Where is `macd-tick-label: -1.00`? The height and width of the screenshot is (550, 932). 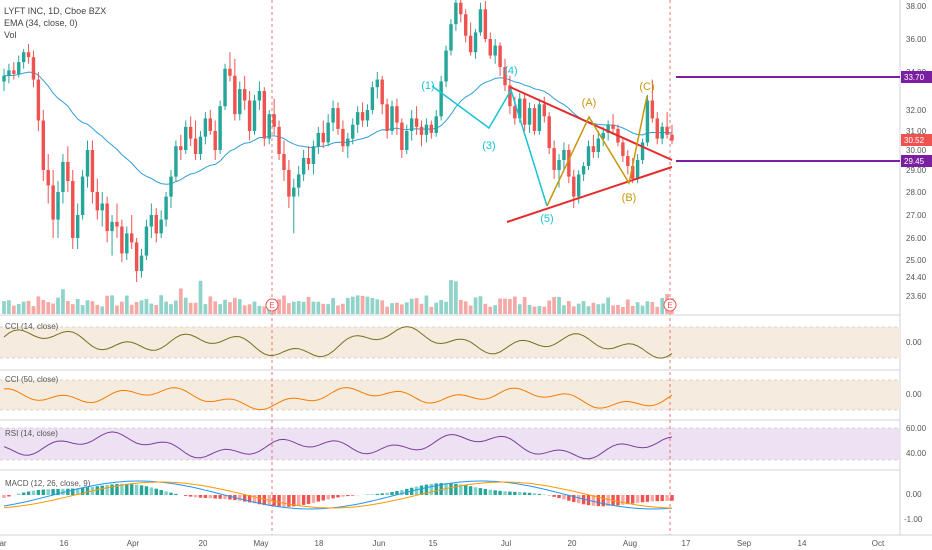 macd-tick-label: -1.00 is located at coordinates (913, 519).